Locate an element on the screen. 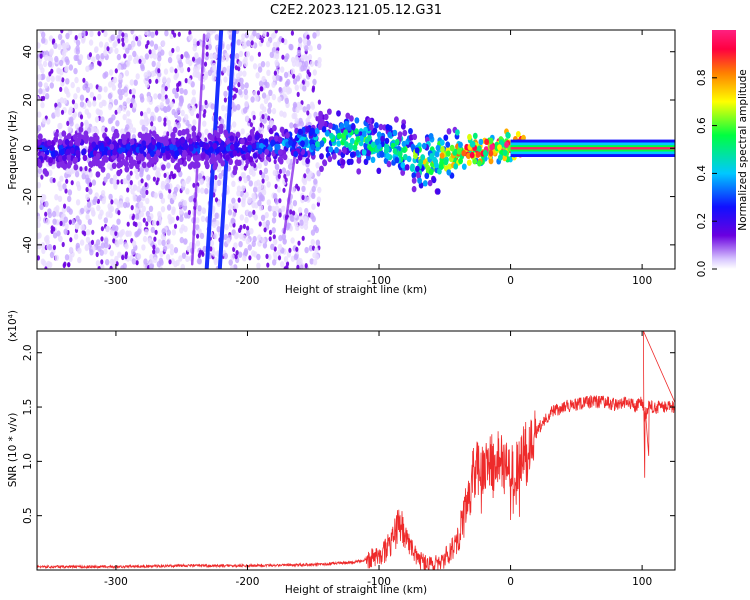 Image resolution: width=750 pixels, height=600 pixels. figure-title: C2E2.2023.121.05.12.G31 is located at coordinates (356, 10).